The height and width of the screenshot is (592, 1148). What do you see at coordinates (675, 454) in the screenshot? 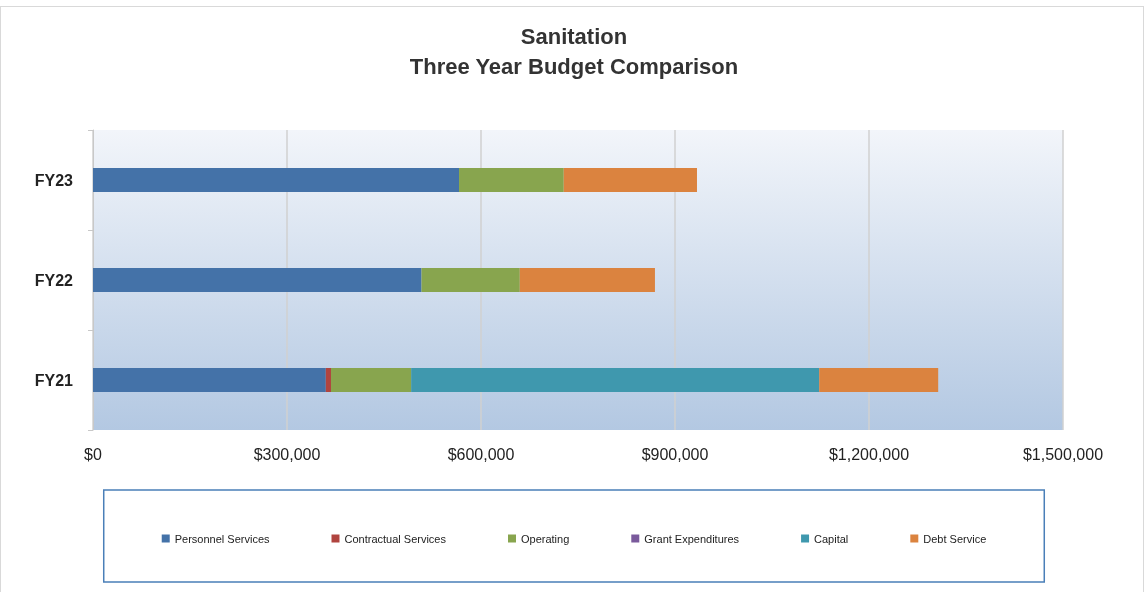
I see `x-tick-label: $900,000` at bounding box center [675, 454].